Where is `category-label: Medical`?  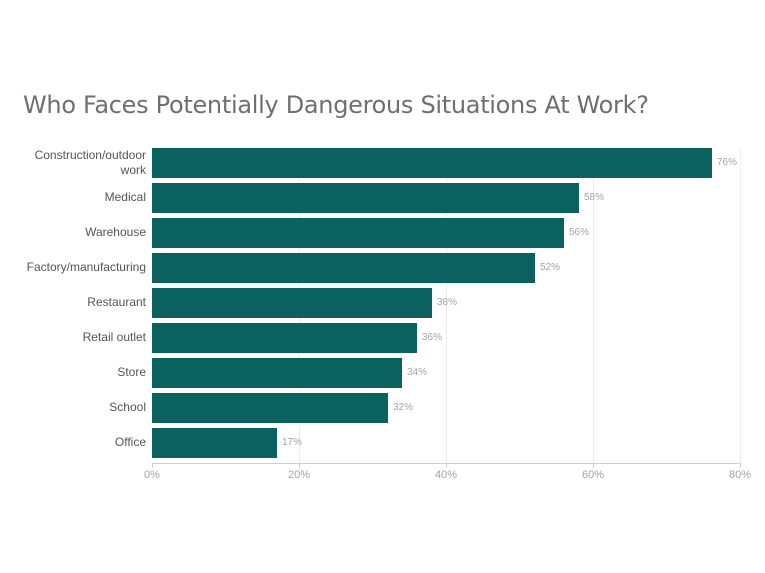 category-label: Medical is located at coordinates (125, 197).